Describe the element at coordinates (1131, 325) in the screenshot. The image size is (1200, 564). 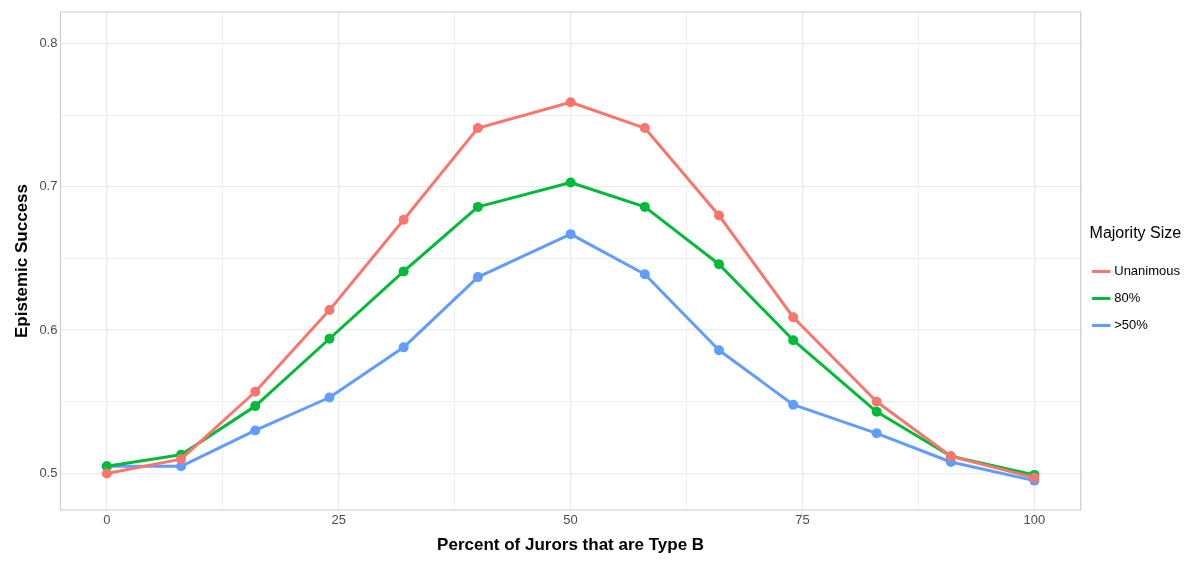
I see `legend-label: >50%` at that location.